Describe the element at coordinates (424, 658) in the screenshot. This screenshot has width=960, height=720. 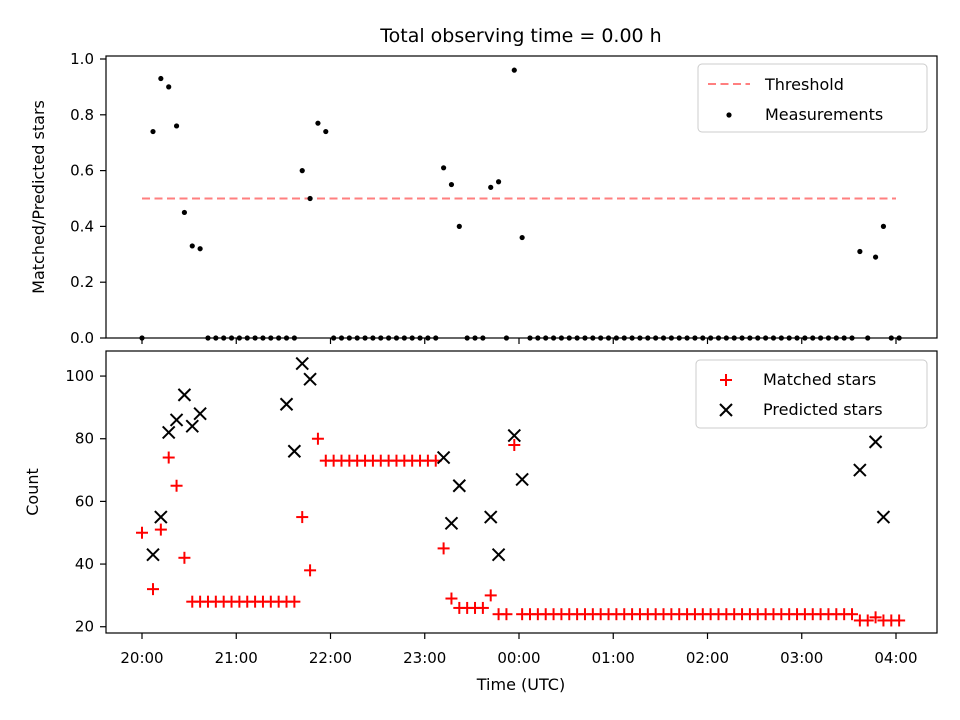
I see `count-x-tick-label: 23:00` at that location.